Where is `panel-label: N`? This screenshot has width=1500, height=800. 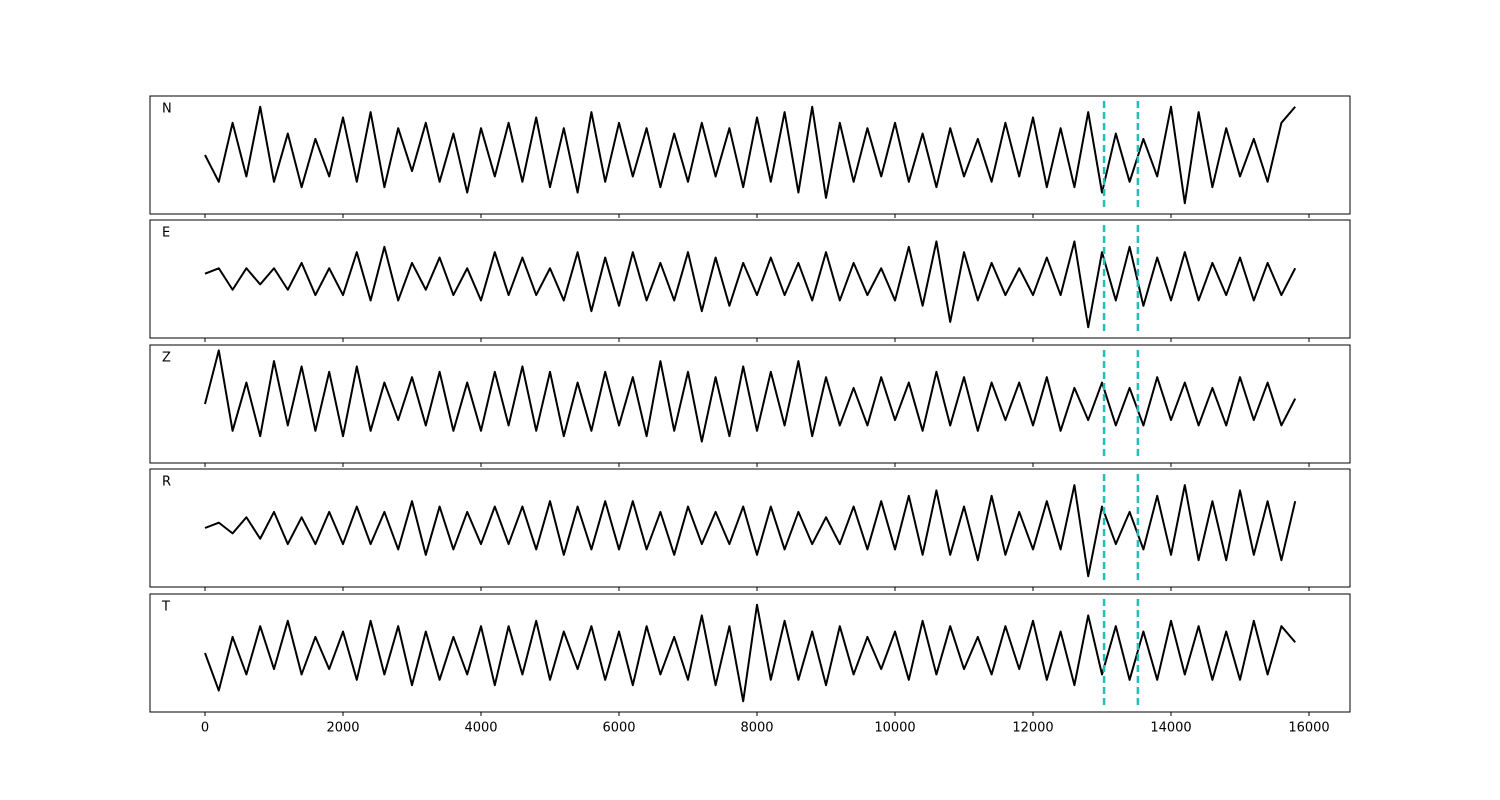
panel-label: N is located at coordinates (167, 109).